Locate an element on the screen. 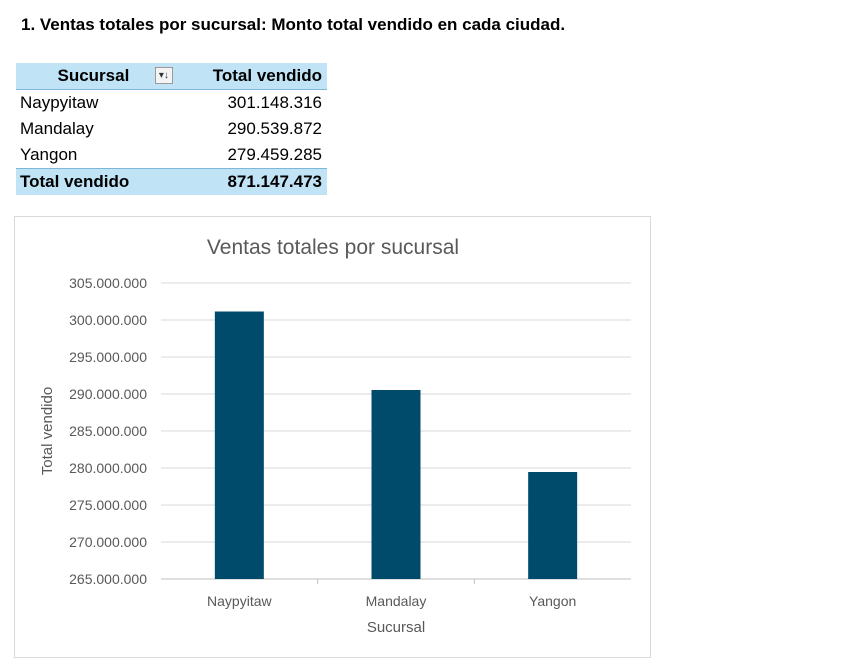  chart-title: Ventas totales por sucursal is located at coordinates (333, 247).